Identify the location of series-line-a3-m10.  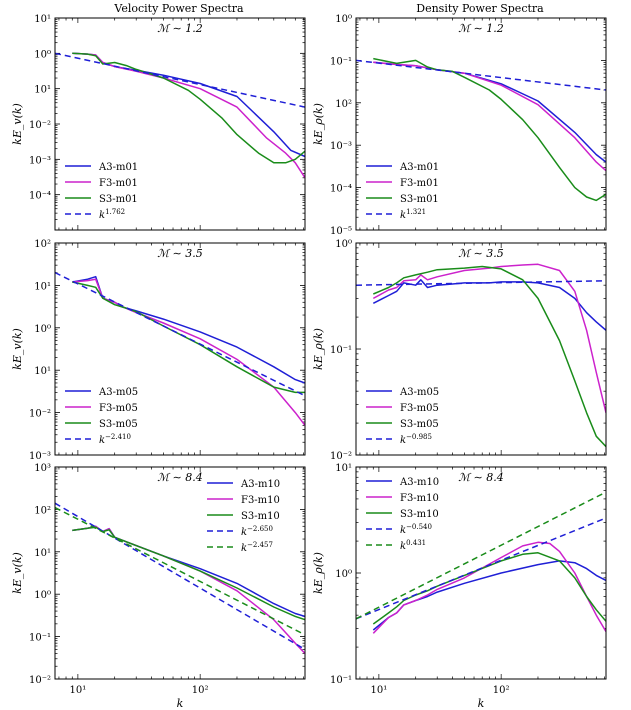
(188, 571).